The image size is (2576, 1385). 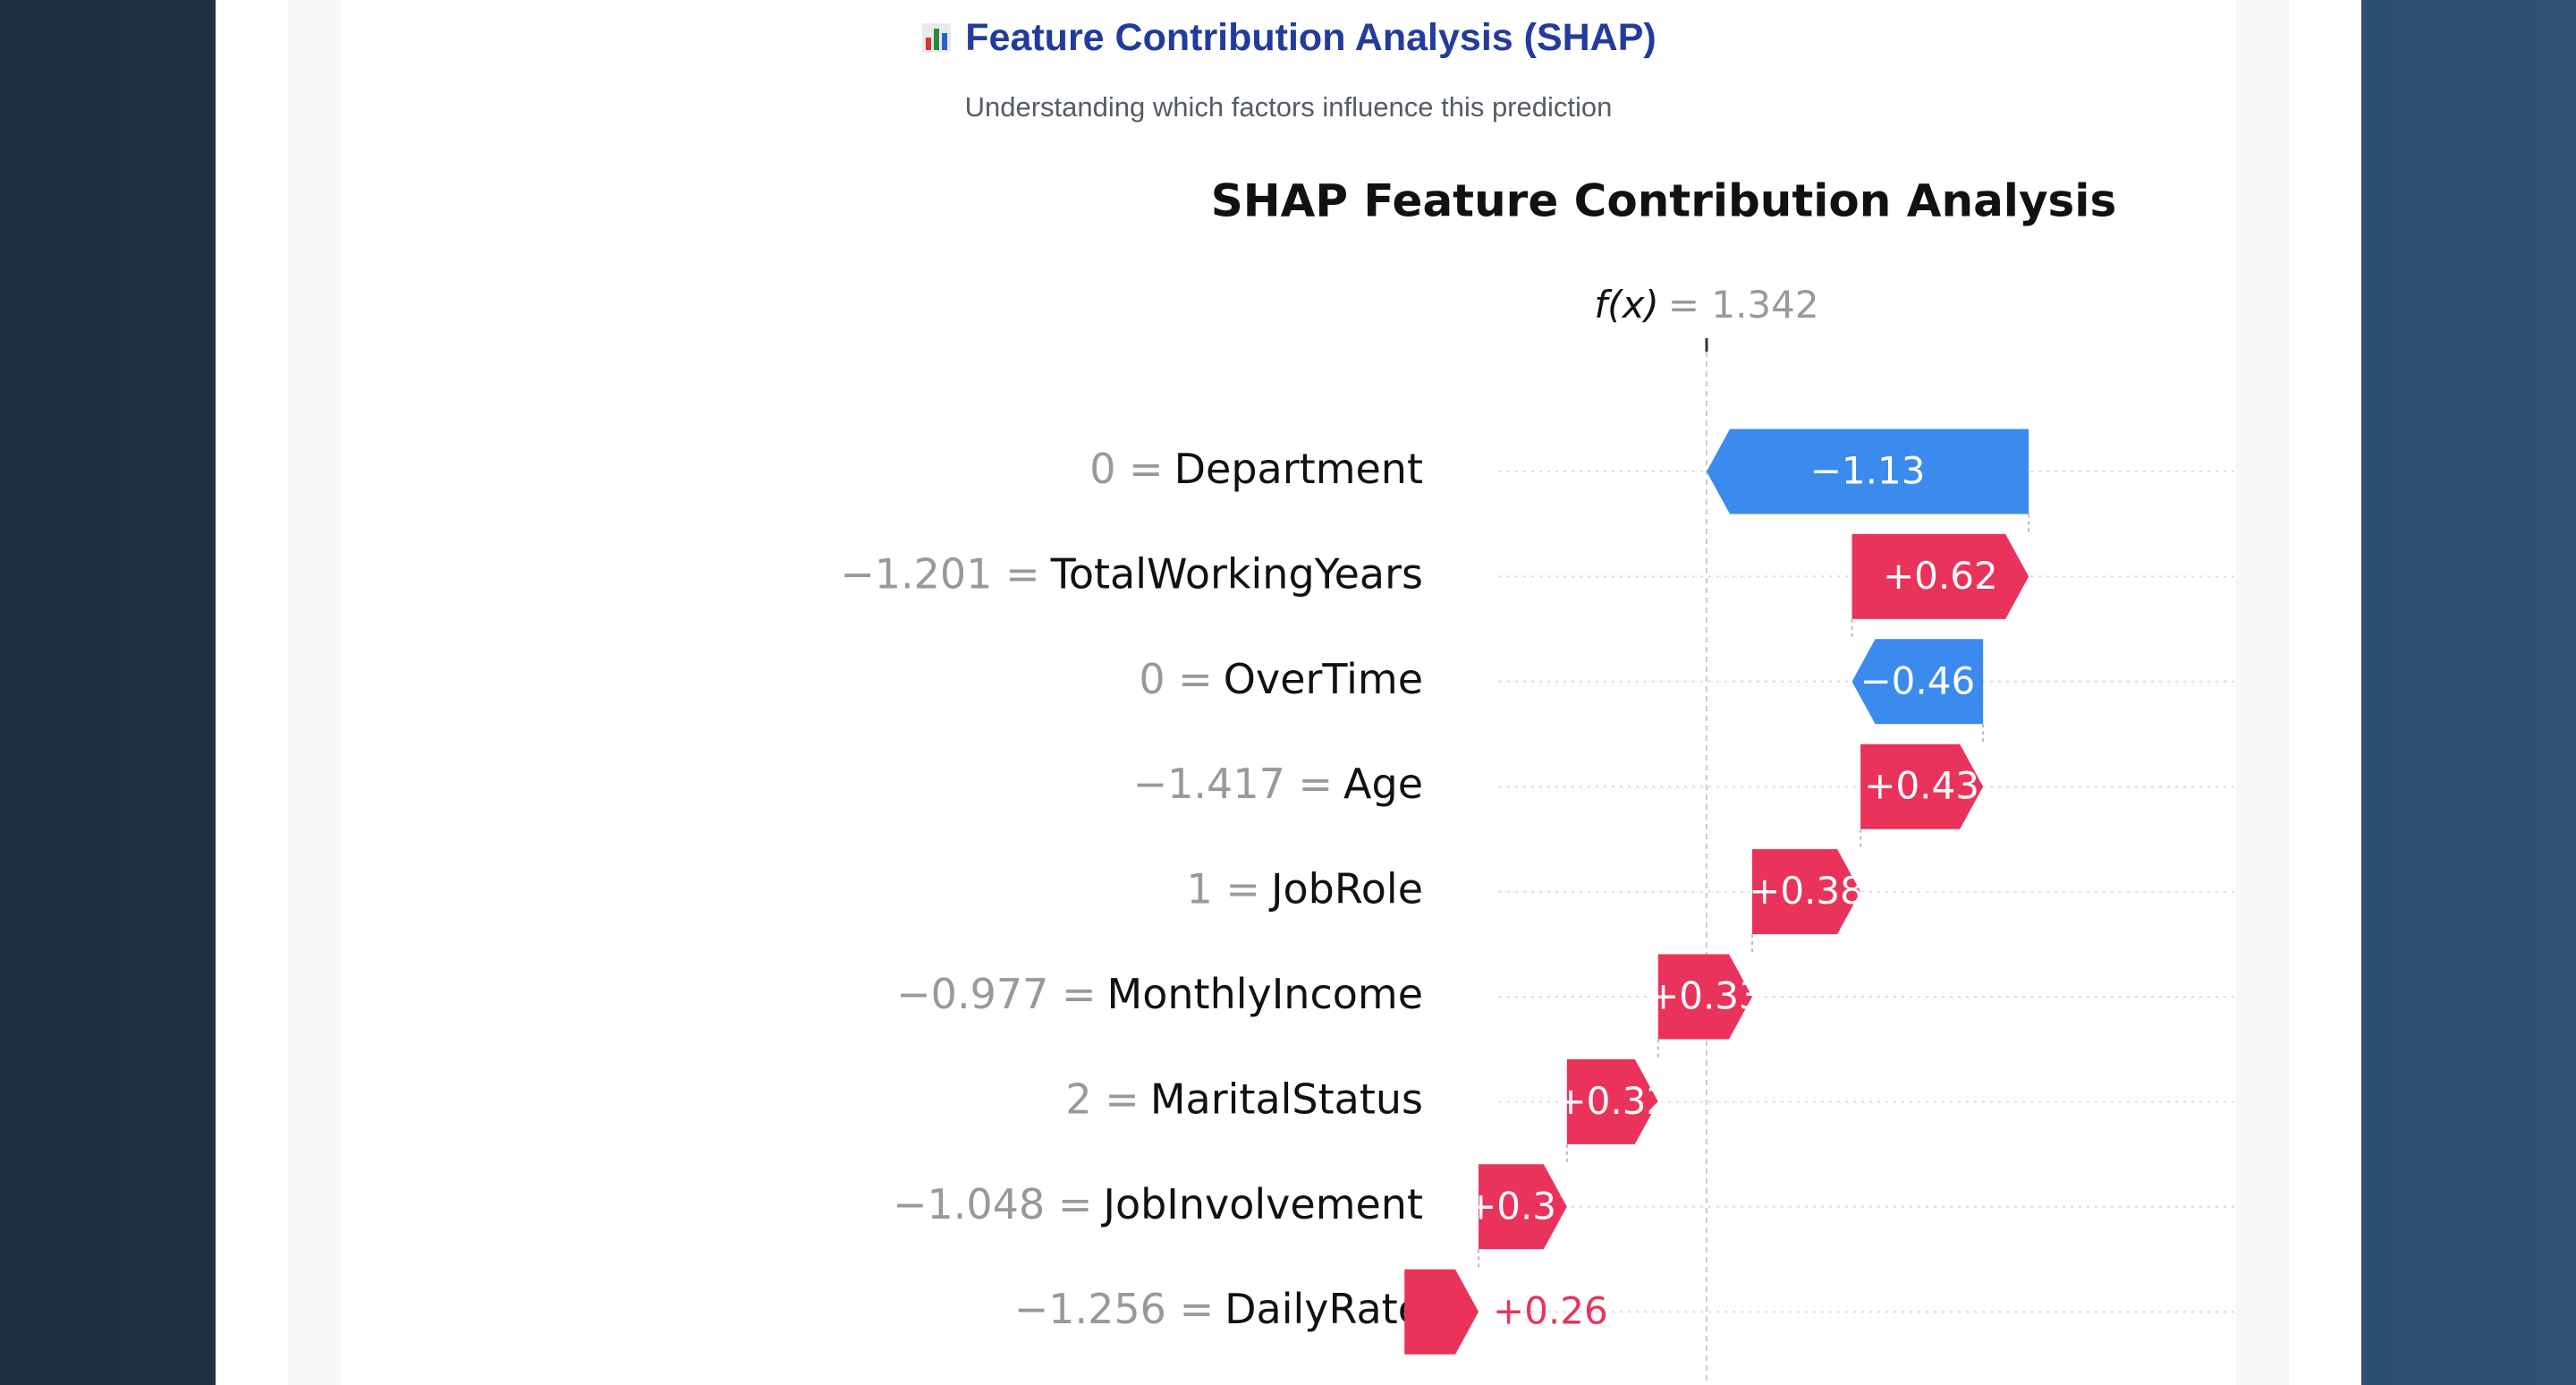 What do you see at coordinates (1233, 784) in the screenshot?
I see `feature-value: −1.417 =` at bounding box center [1233, 784].